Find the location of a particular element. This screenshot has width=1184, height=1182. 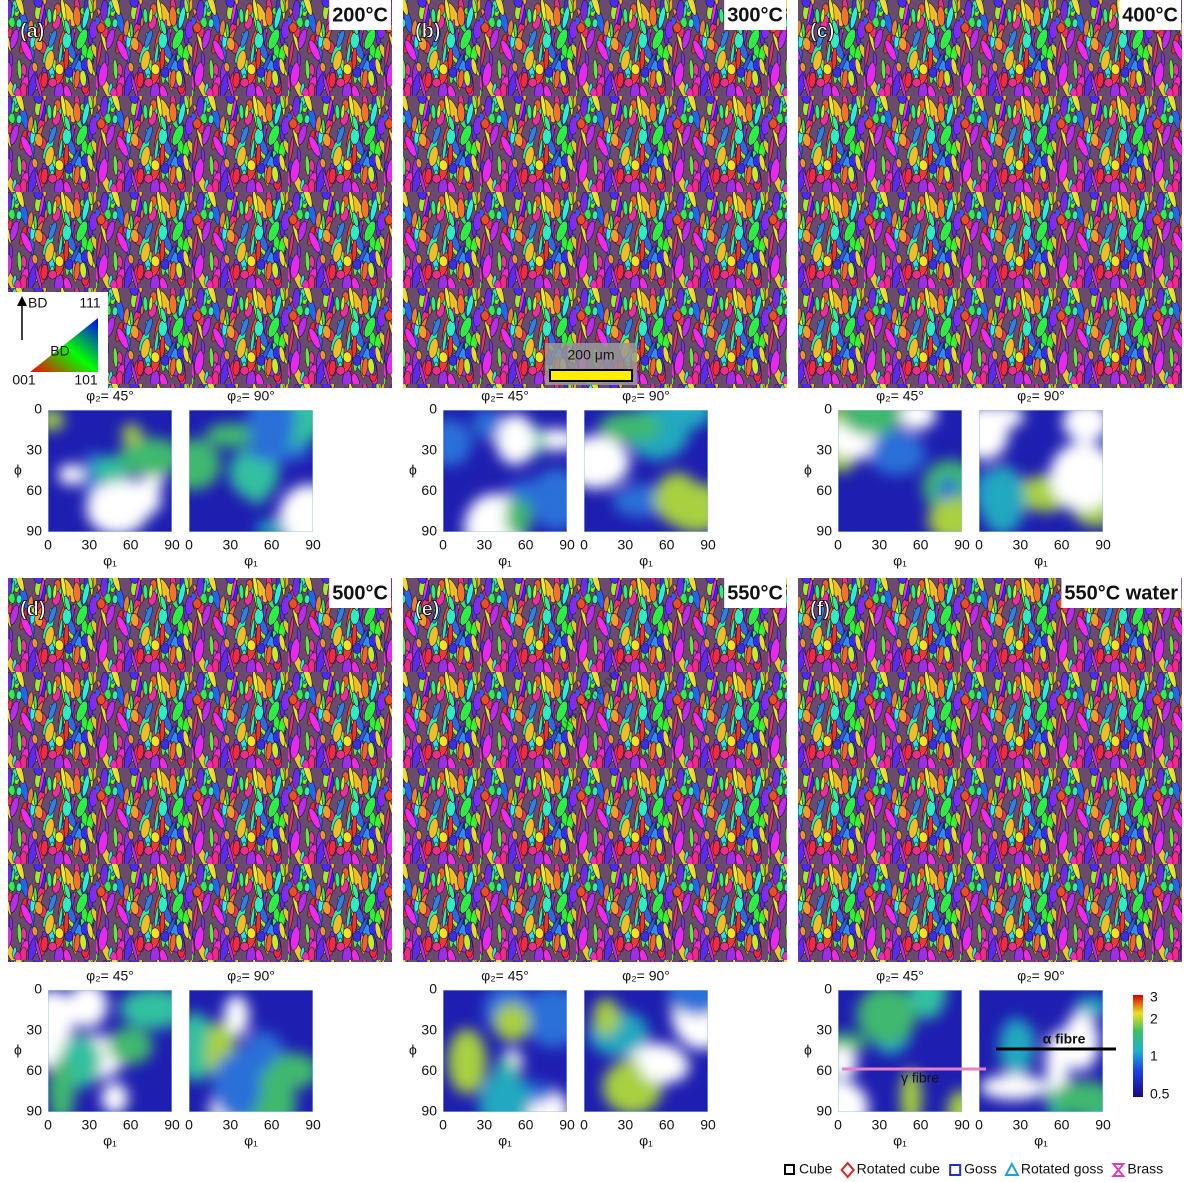

temperature-label: 200°C is located at coordinates (360, 15).